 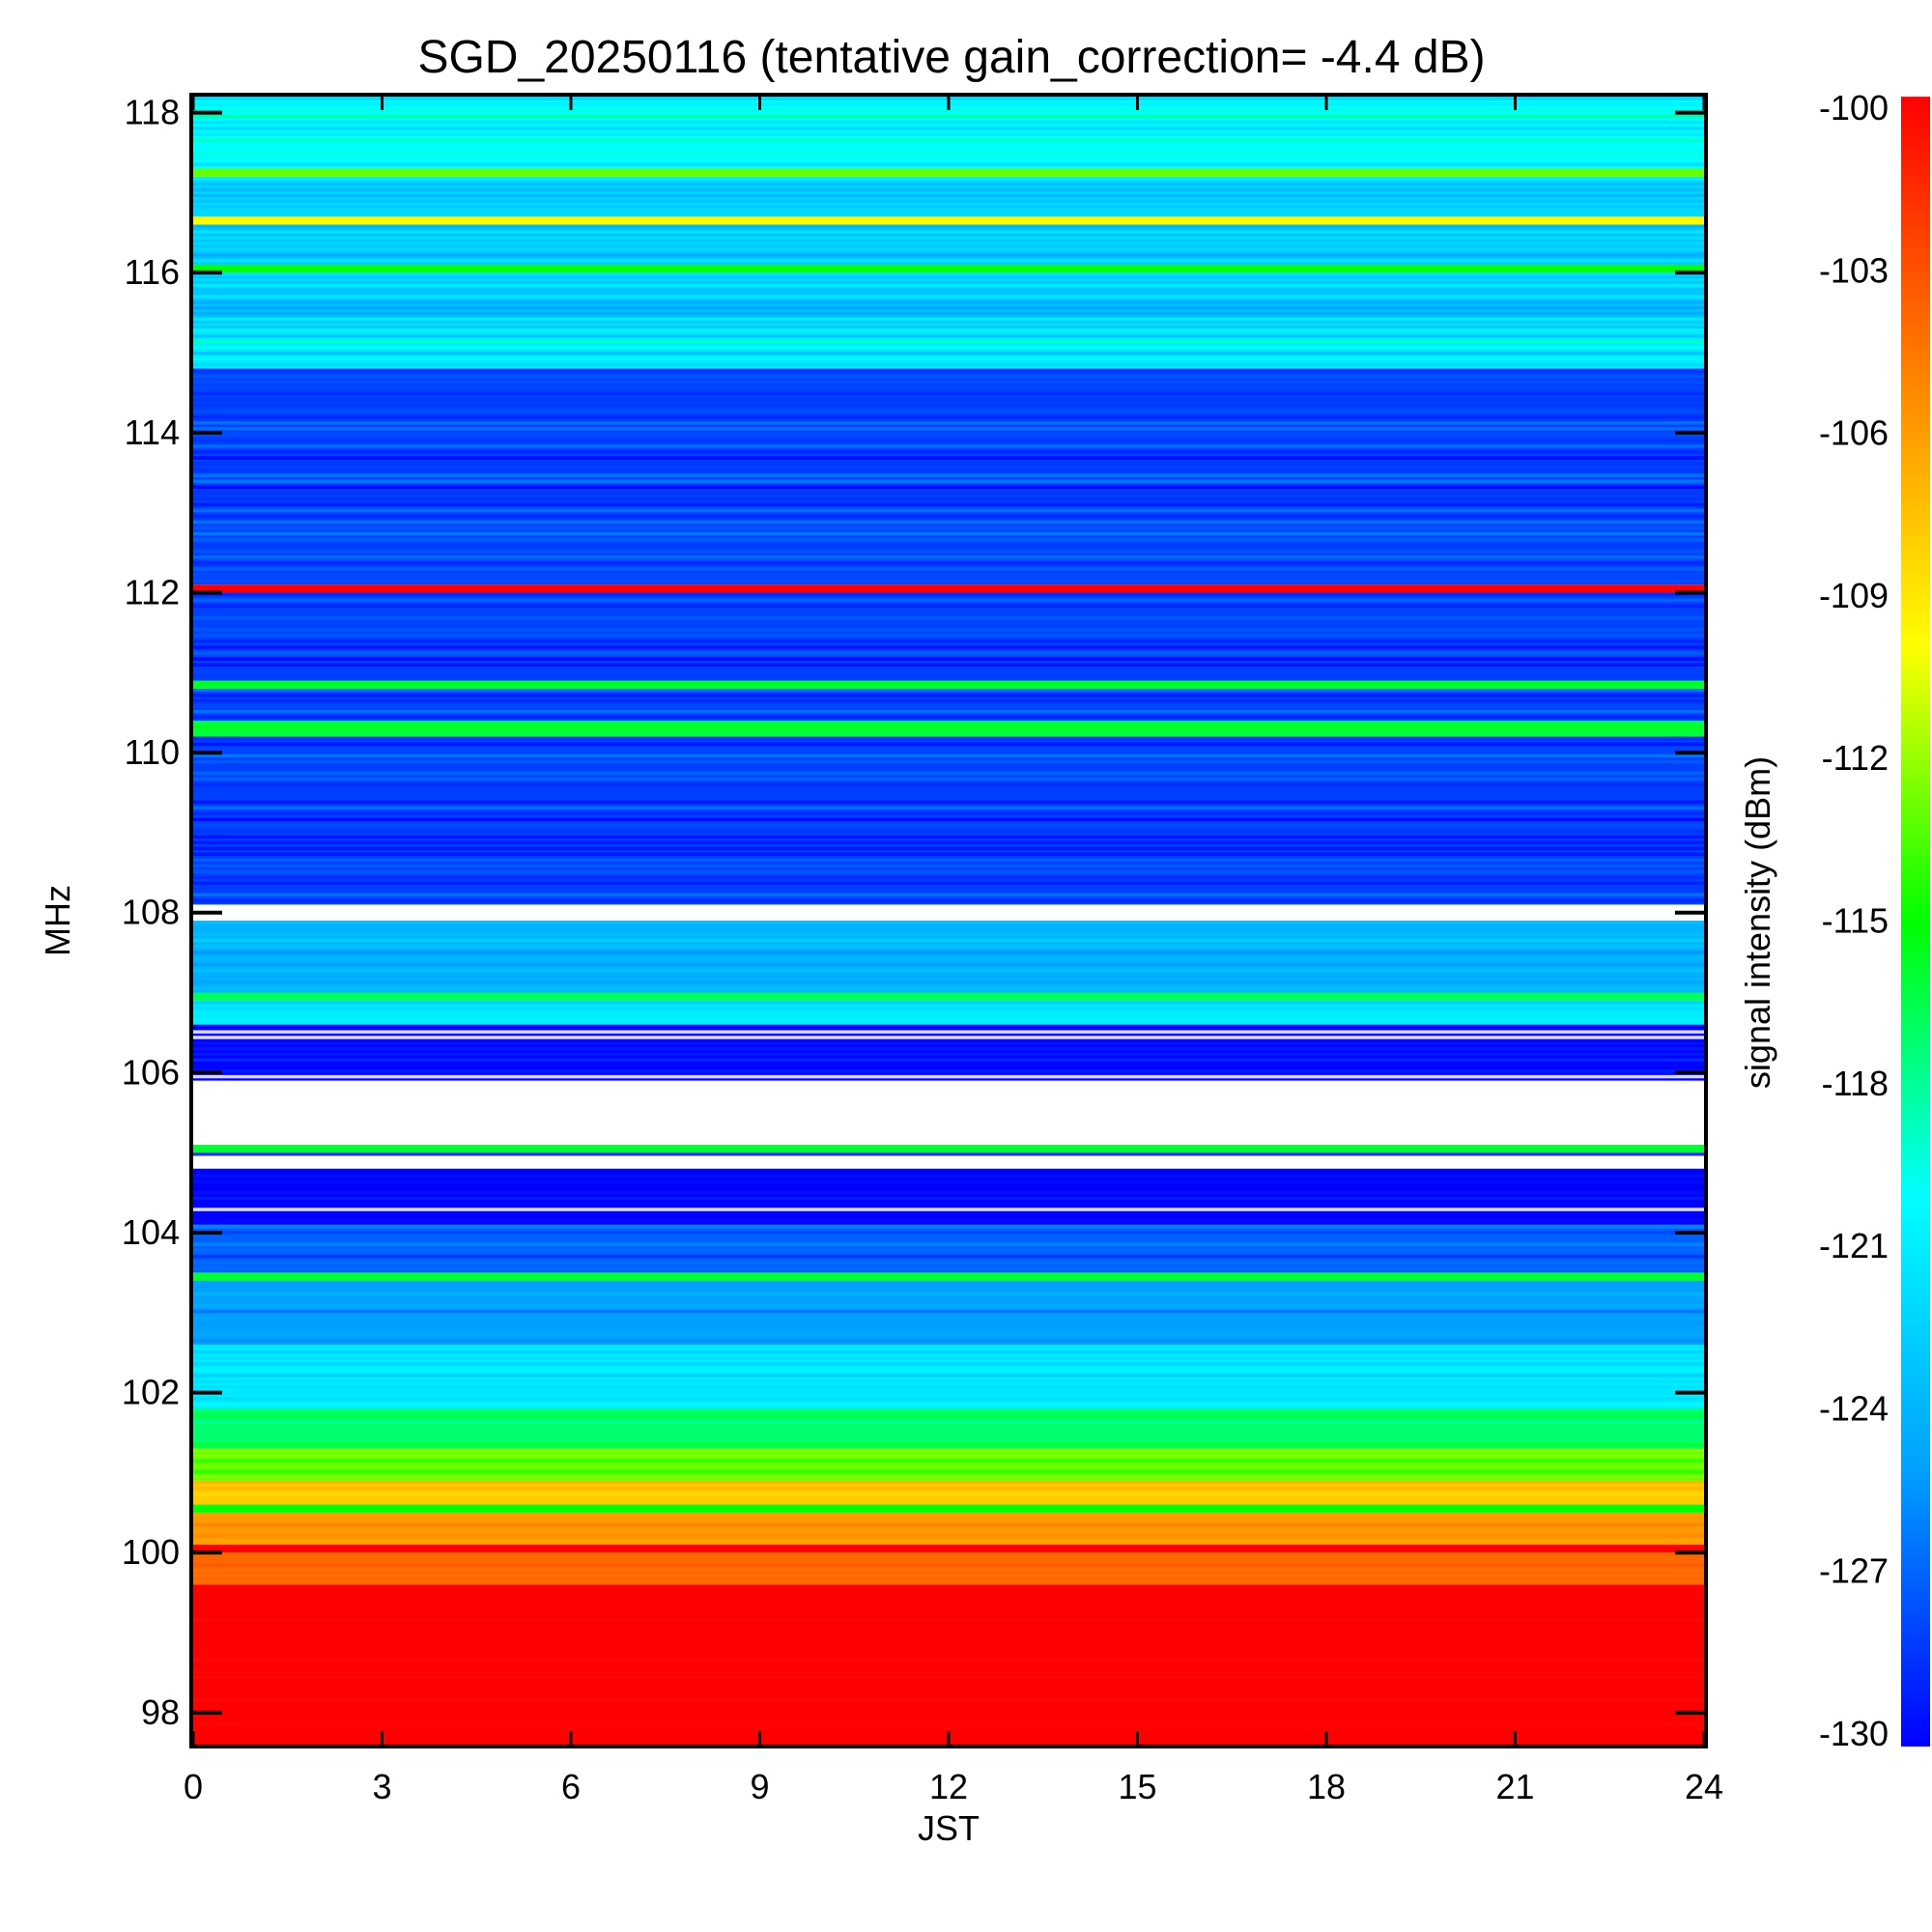 I want to click on x-tick-label: 3, so click(x=381, y=1786).